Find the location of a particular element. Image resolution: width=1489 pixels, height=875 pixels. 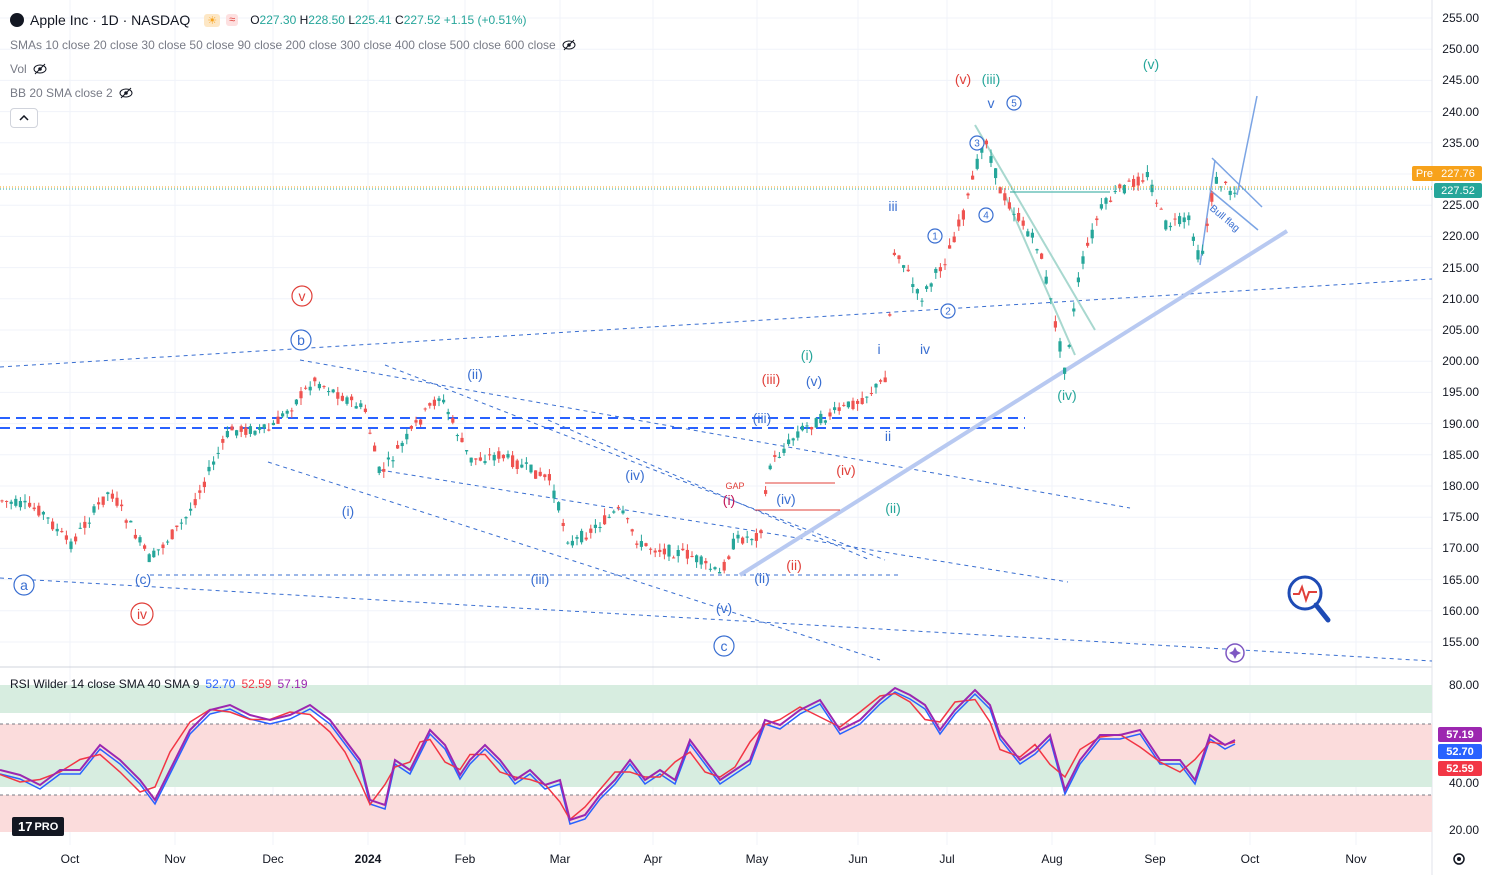

rsi-series is located at coordinates (618, 755).